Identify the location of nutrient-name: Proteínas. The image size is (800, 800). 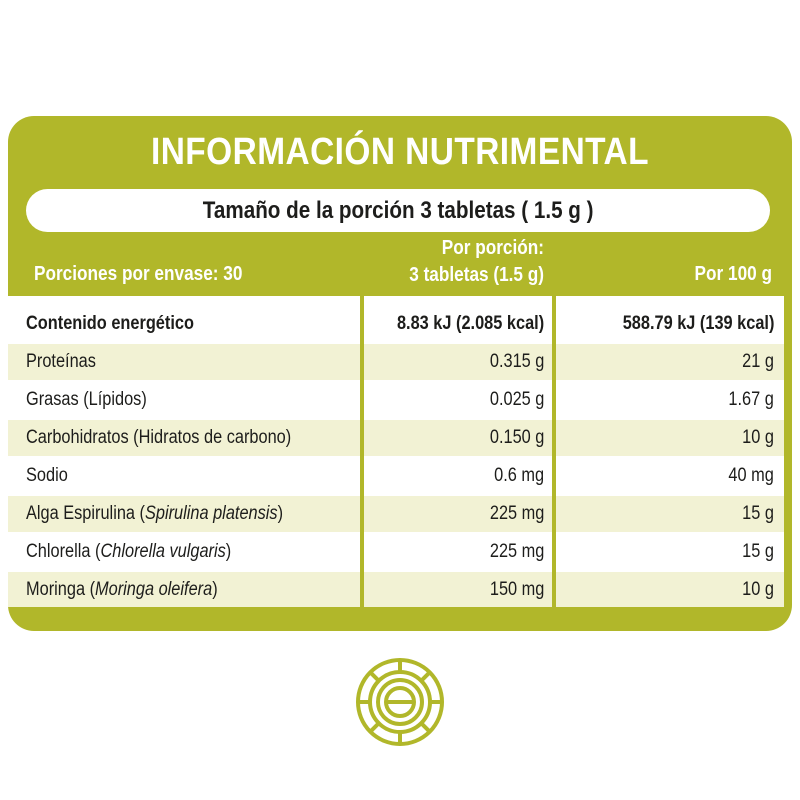
(61, 361).